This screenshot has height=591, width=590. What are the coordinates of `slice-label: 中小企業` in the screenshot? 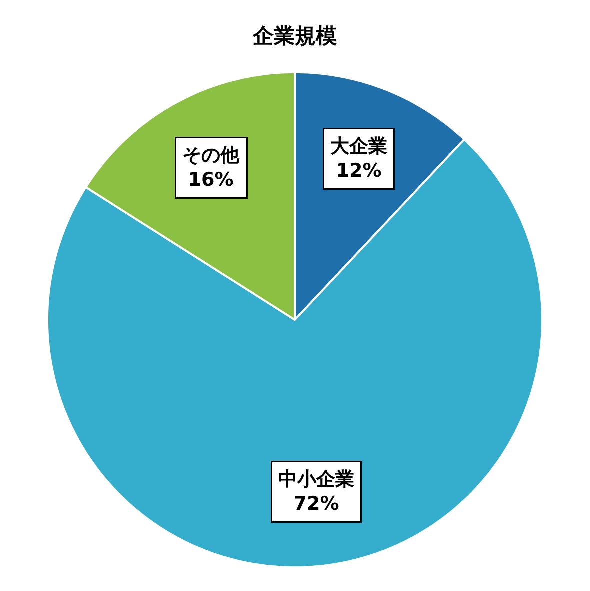 It's located at (316, 479).